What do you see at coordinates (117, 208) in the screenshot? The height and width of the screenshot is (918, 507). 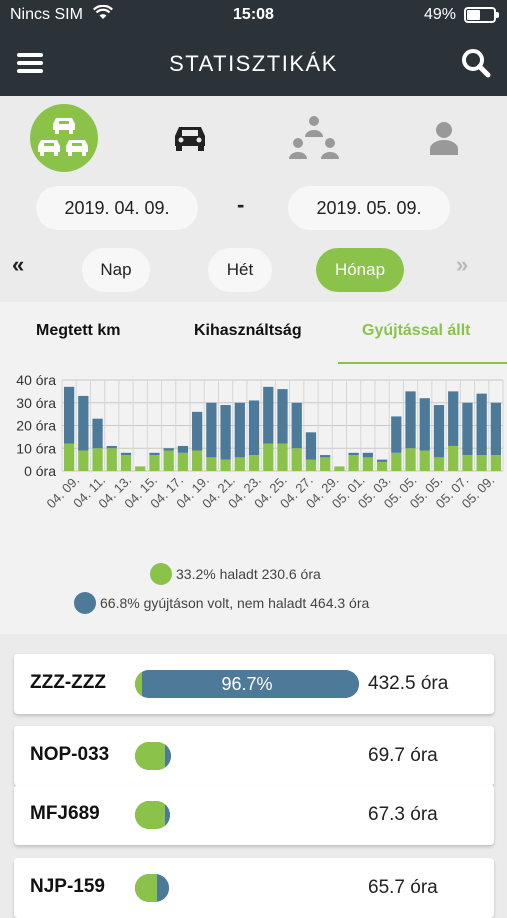 I see `date-from-field: 2019. 04. 09.` at bounding box center [117, 208].